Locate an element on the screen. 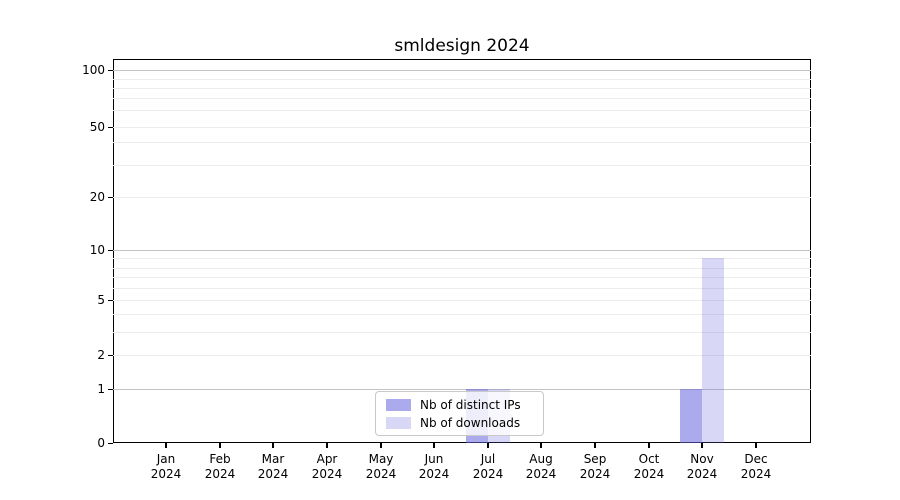 The width and height of the screenshot is (900, 500). x-tick-label-apr: Apr 2024 is located at coordinates (327, 467).